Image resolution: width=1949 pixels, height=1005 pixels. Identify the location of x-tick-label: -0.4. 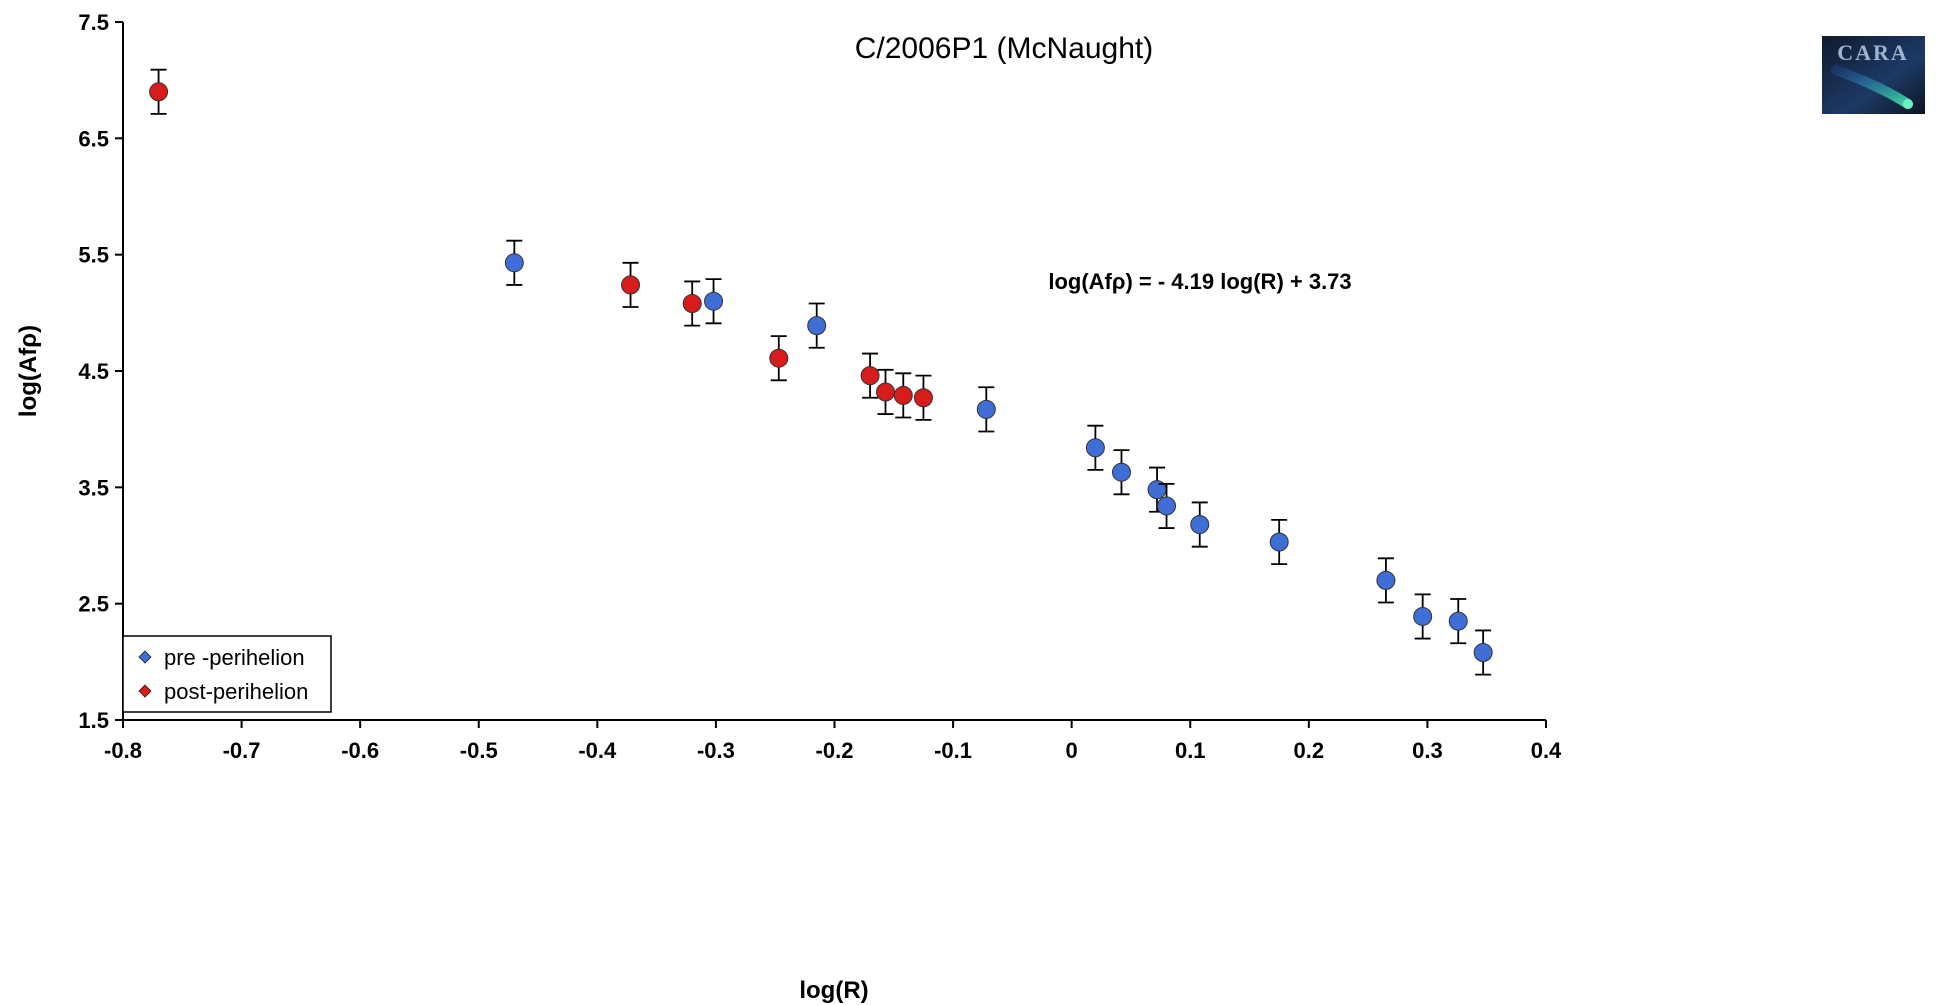
(597, 750).